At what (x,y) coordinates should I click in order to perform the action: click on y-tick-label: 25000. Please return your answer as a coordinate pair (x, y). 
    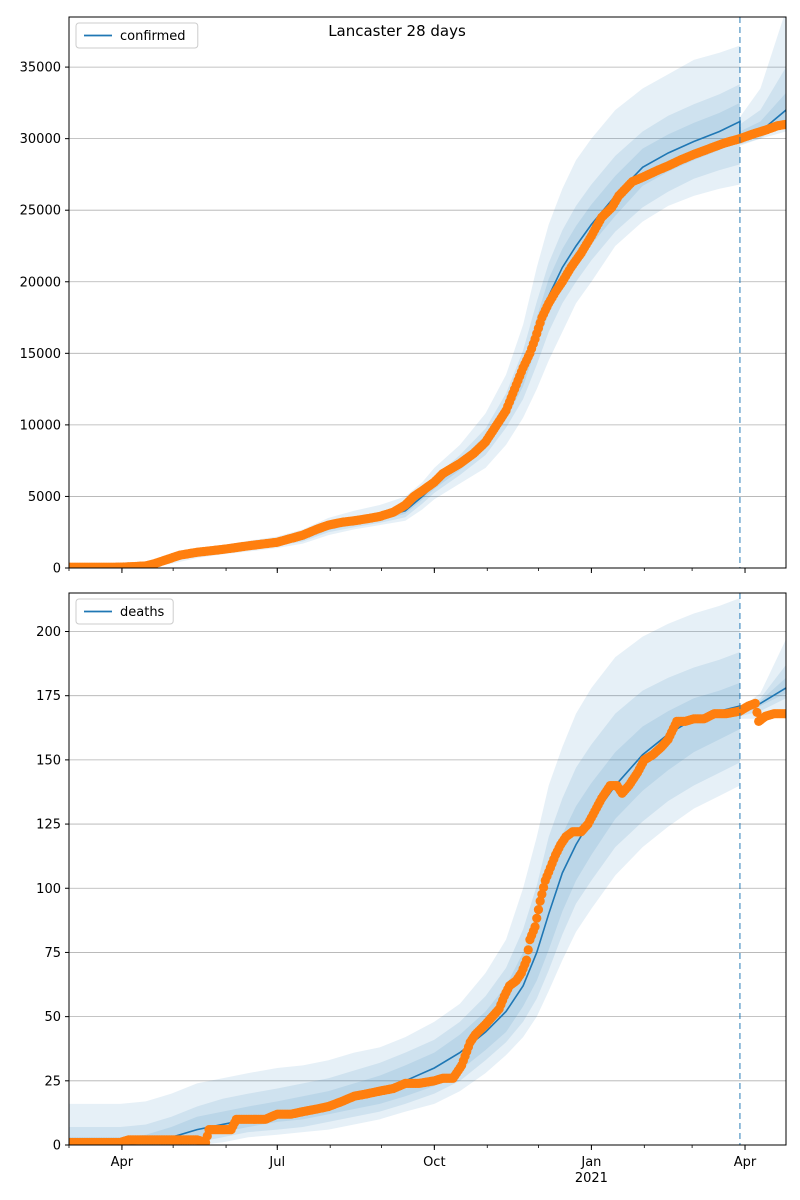
    Looking at the image, I should click on (40, 211).